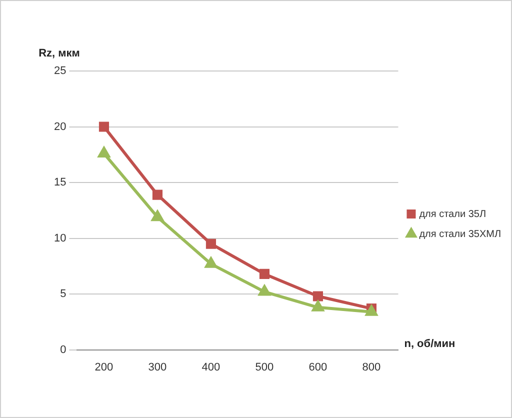  What do you see at coordinates (460, 234) in the screenshot?
I see `legend-label: для стали 35ХМЛ` at bounding box center [460, 234].